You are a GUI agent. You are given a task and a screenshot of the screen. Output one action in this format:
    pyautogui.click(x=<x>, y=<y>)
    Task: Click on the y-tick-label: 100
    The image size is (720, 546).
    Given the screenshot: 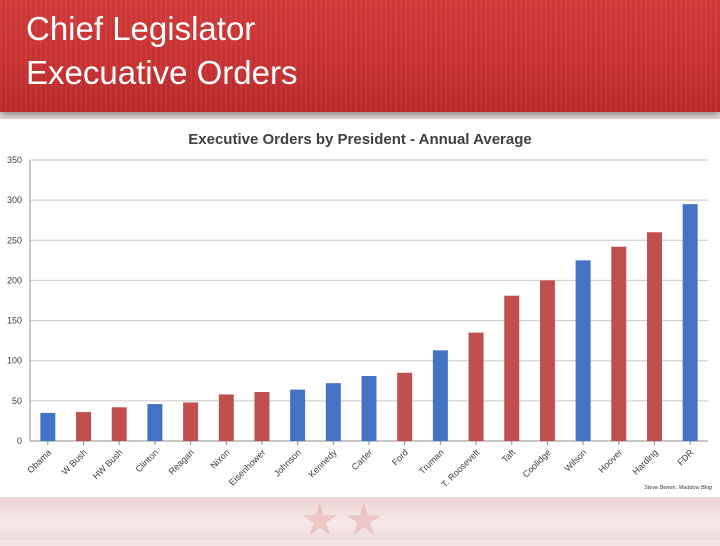 What is the action you would take?
    pyautogui.click(x=14, y=361)
    